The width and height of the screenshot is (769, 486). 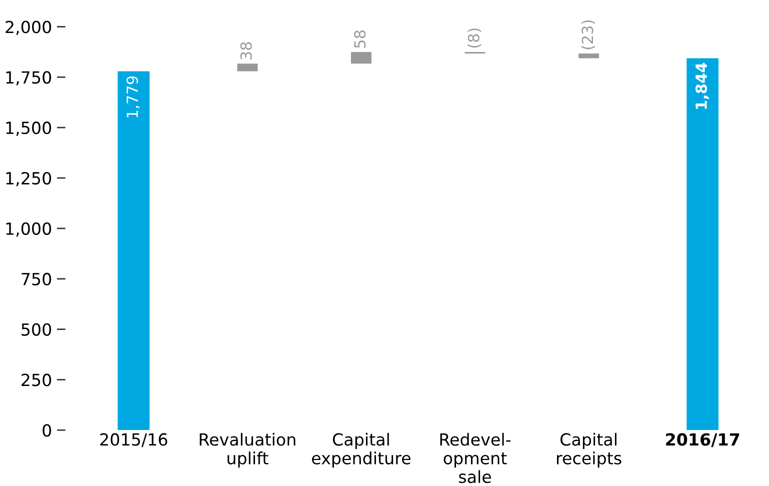 What do you see at coordinates (361, 450) in the screenshot?
I see `x-tick-label: Capital expenditure` at bounding box center [361, 450].